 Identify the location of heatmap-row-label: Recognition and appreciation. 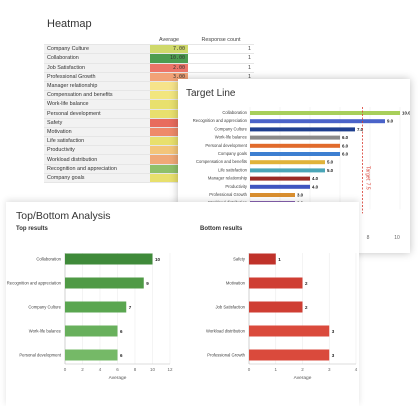
(97, 169).